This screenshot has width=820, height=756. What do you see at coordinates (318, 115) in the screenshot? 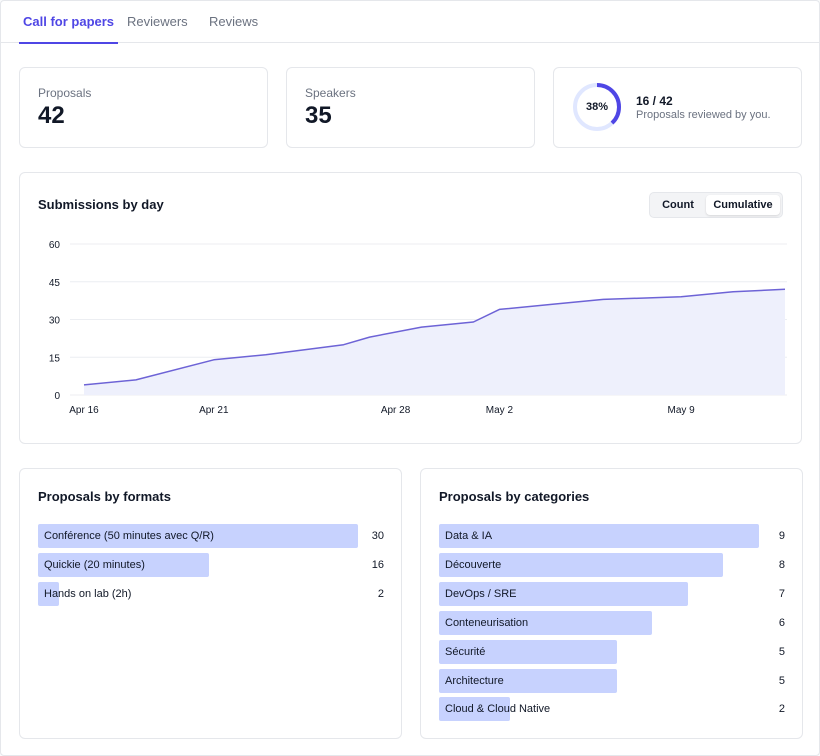
I see `speakers-stat-value: 35` at bounding box center [318, 115].